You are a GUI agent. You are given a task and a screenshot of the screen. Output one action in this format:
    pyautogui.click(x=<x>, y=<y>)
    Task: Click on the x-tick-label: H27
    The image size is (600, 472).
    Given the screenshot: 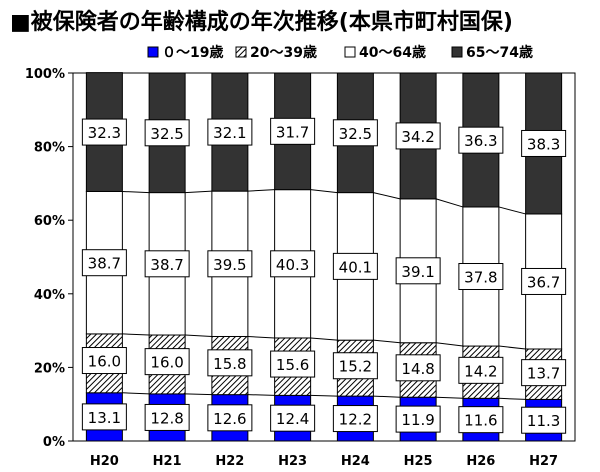 What is the action you would take?
    pyautogui.click(x=543, y=461)
    